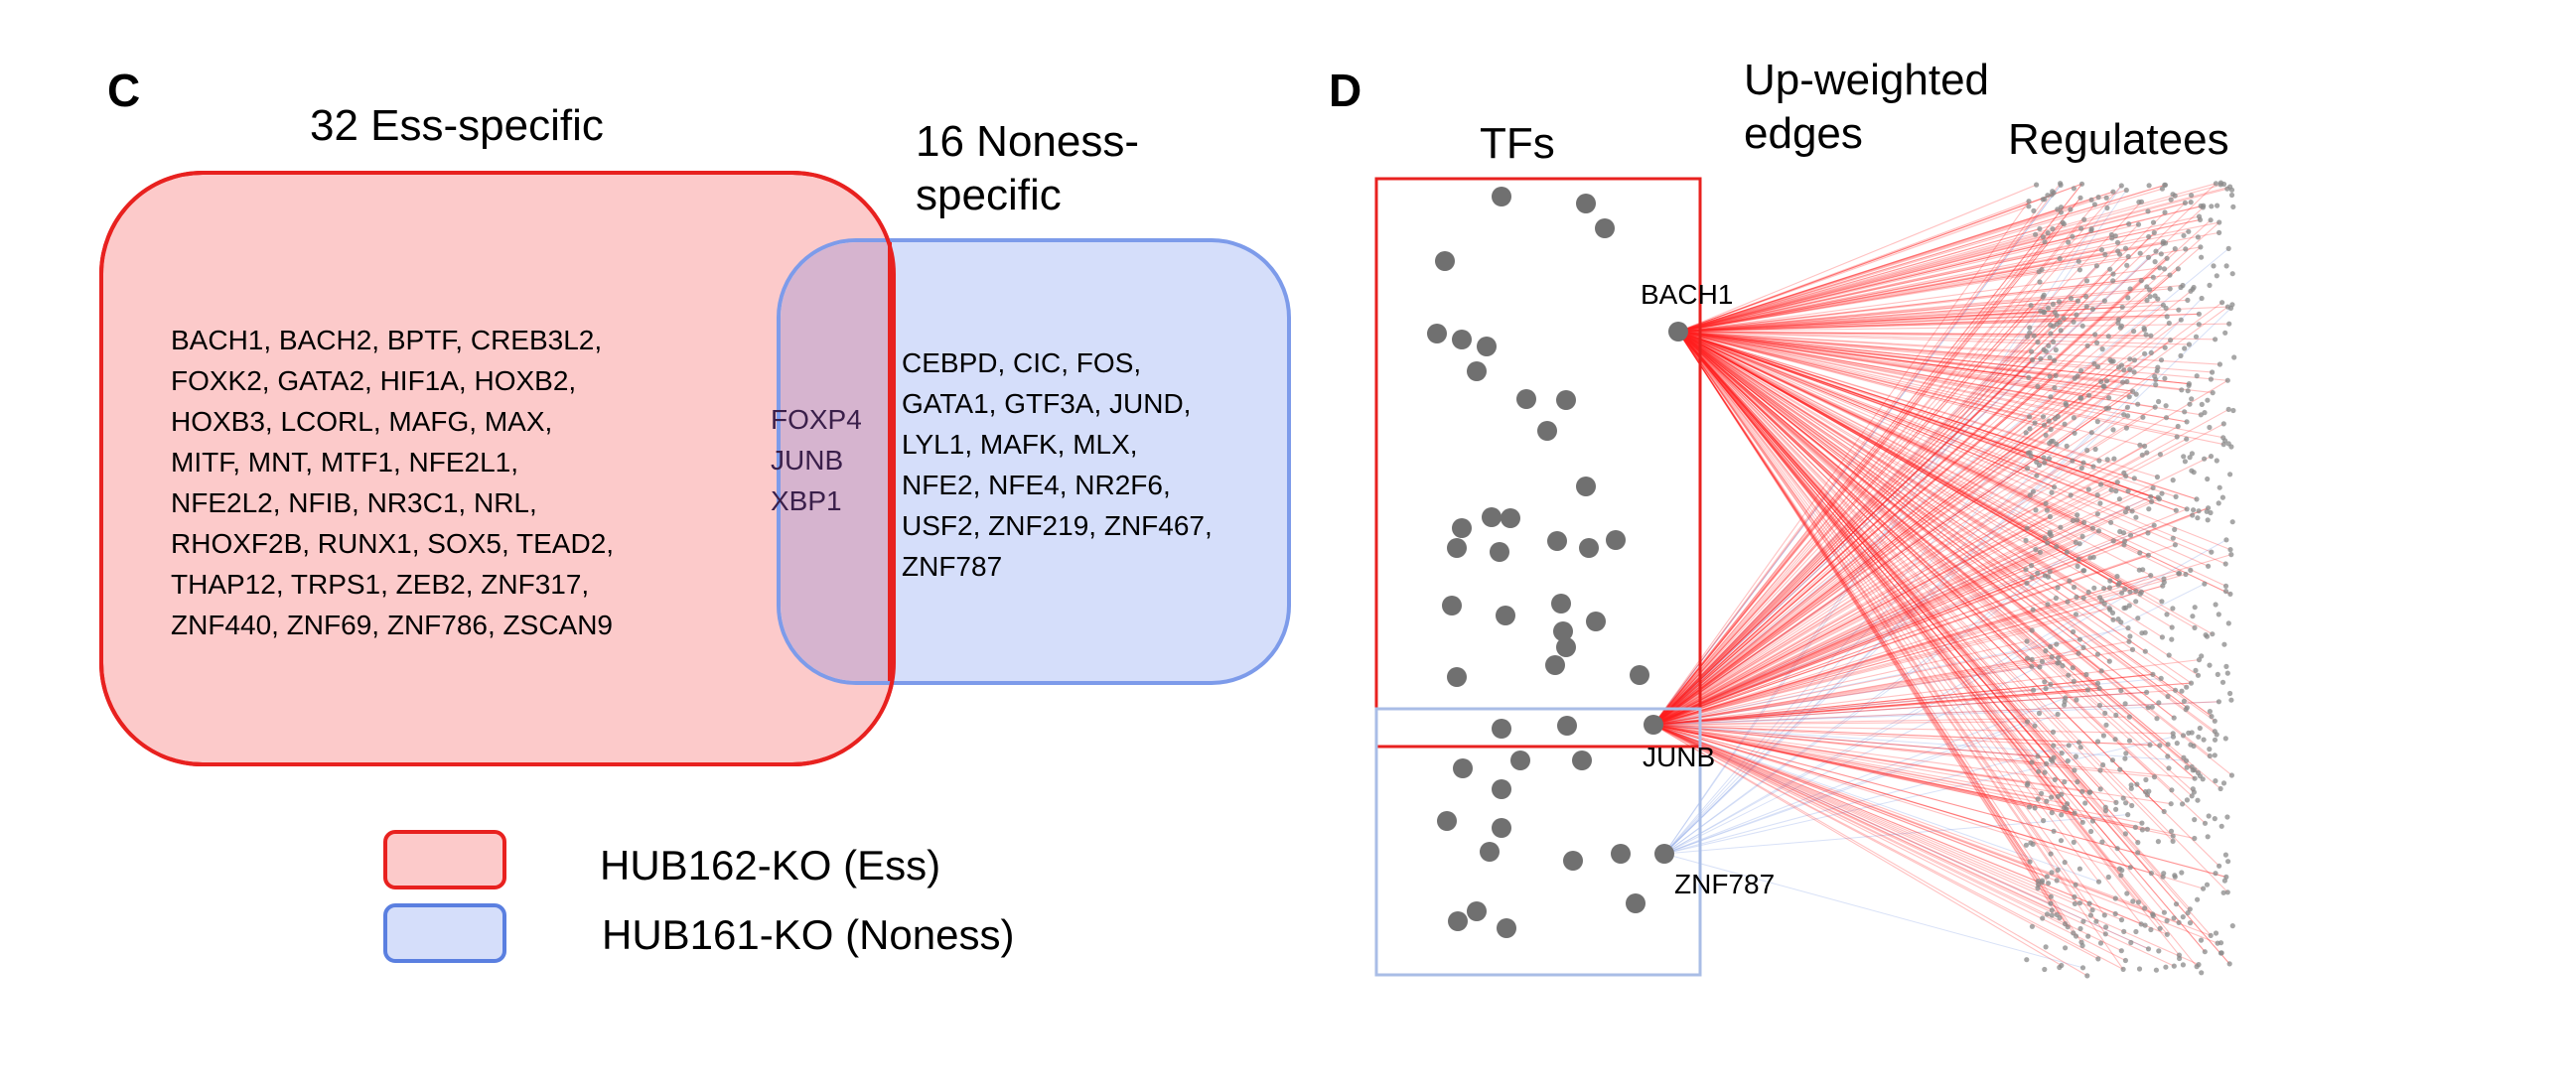 This screenshot has width=2576, height=1092. Describe the element at coordinates (816, 460) in the screenshot. I see `shared-gene-list: FOXP4 JUNB XBP1` at that location.